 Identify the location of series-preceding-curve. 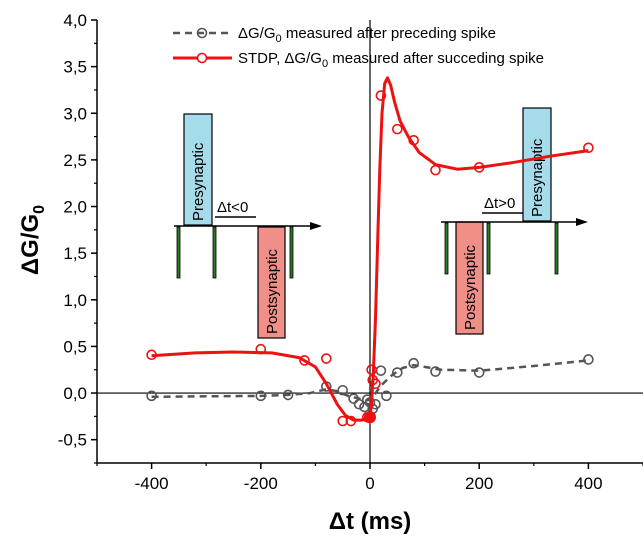
(370, 380).